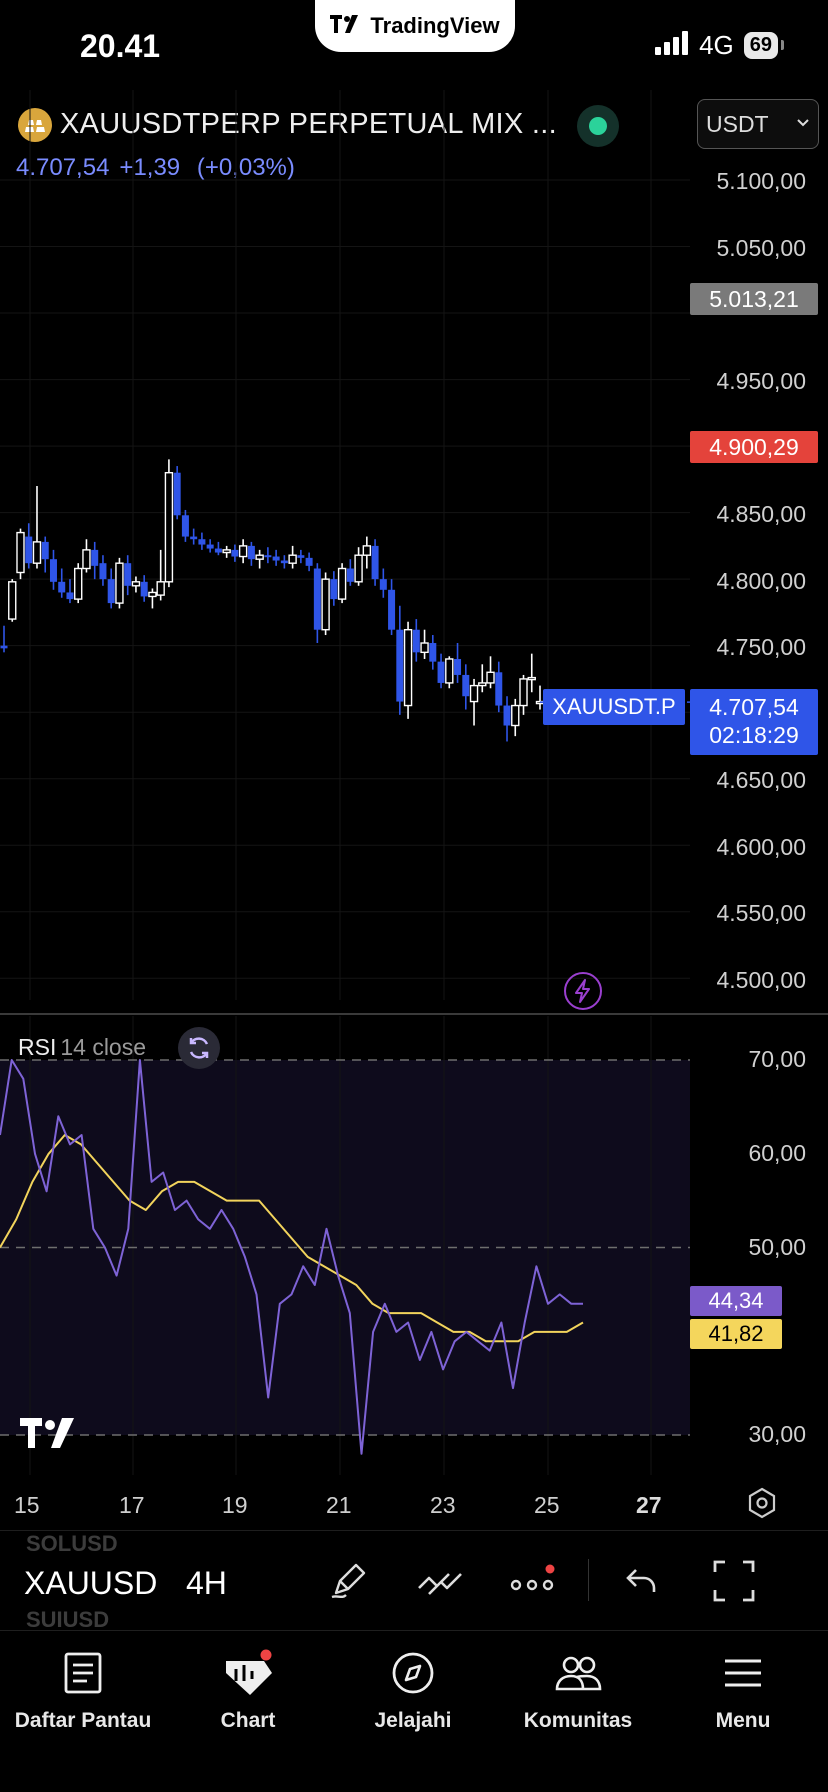  I want to click on ghost-symbol-above: SOLUSD, so click(72, 1543).